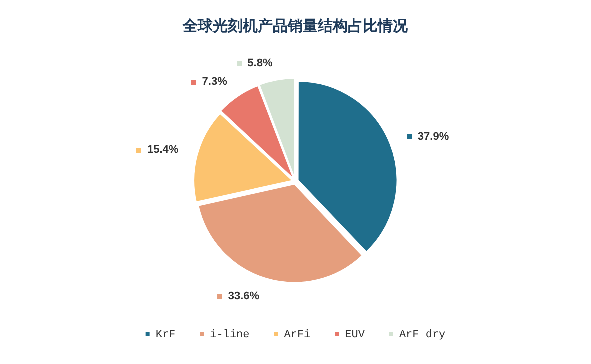 The width and height of the screenshot is (591, 364). Describe the element at coordinates (166, 335) in the screenshot. I see `legend-label: KrF` at that location.